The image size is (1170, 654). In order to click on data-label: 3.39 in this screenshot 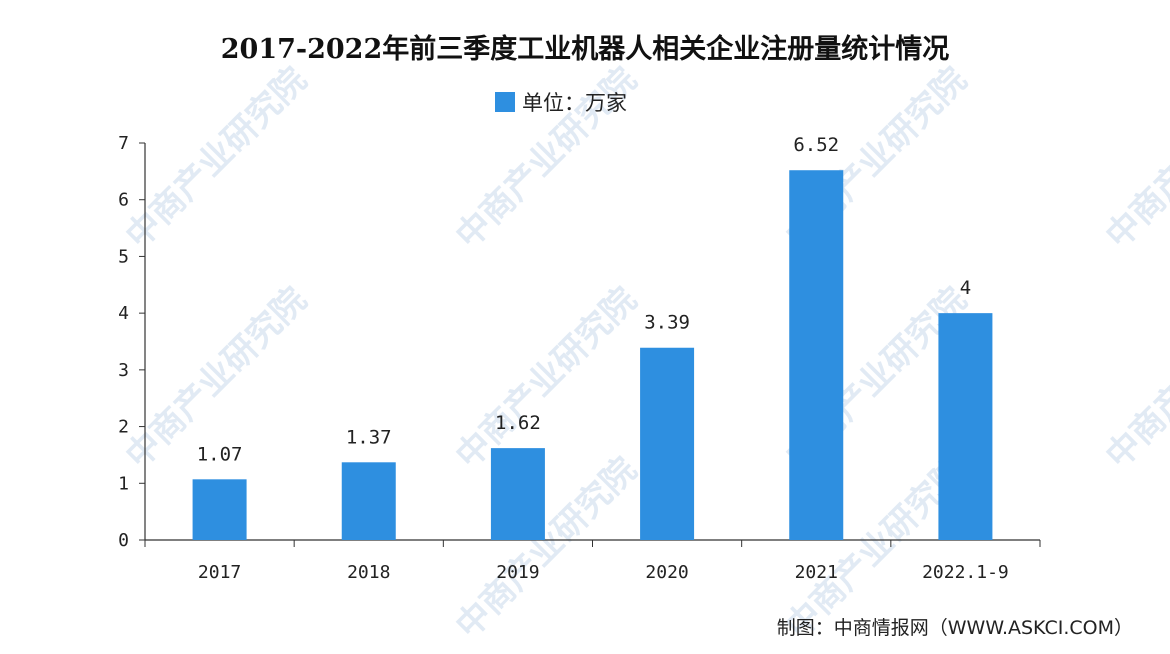, I will do `click(667, 323)`.